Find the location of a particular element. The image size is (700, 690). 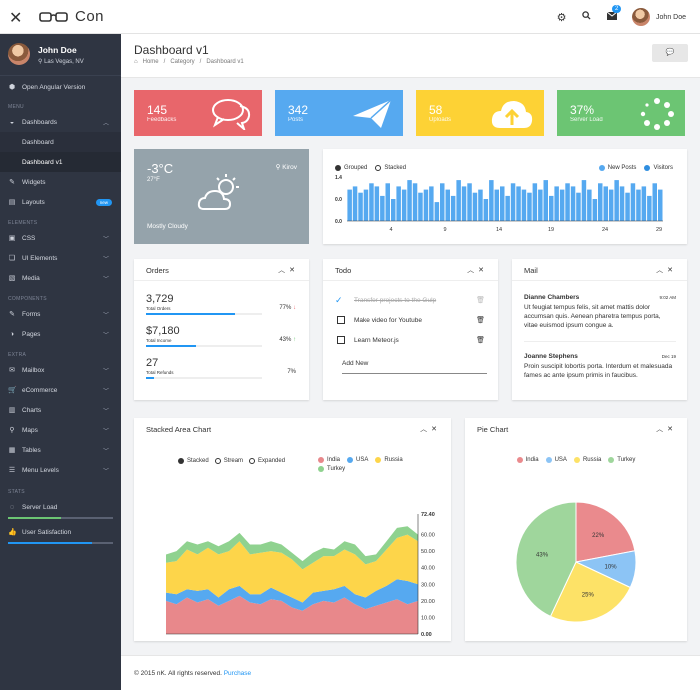

sidebar-item-mailbox: ✉ Mailbox ﹀ is located at coordinates (60, 370).